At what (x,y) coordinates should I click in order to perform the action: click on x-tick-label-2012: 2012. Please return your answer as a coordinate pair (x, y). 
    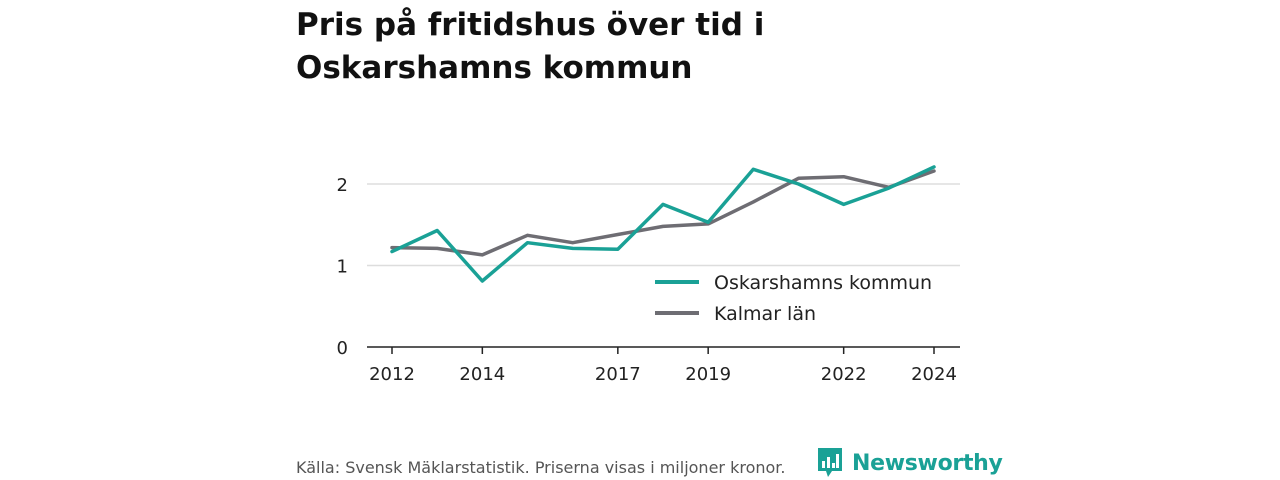
    Looking at the image, I should click on (392, 374).